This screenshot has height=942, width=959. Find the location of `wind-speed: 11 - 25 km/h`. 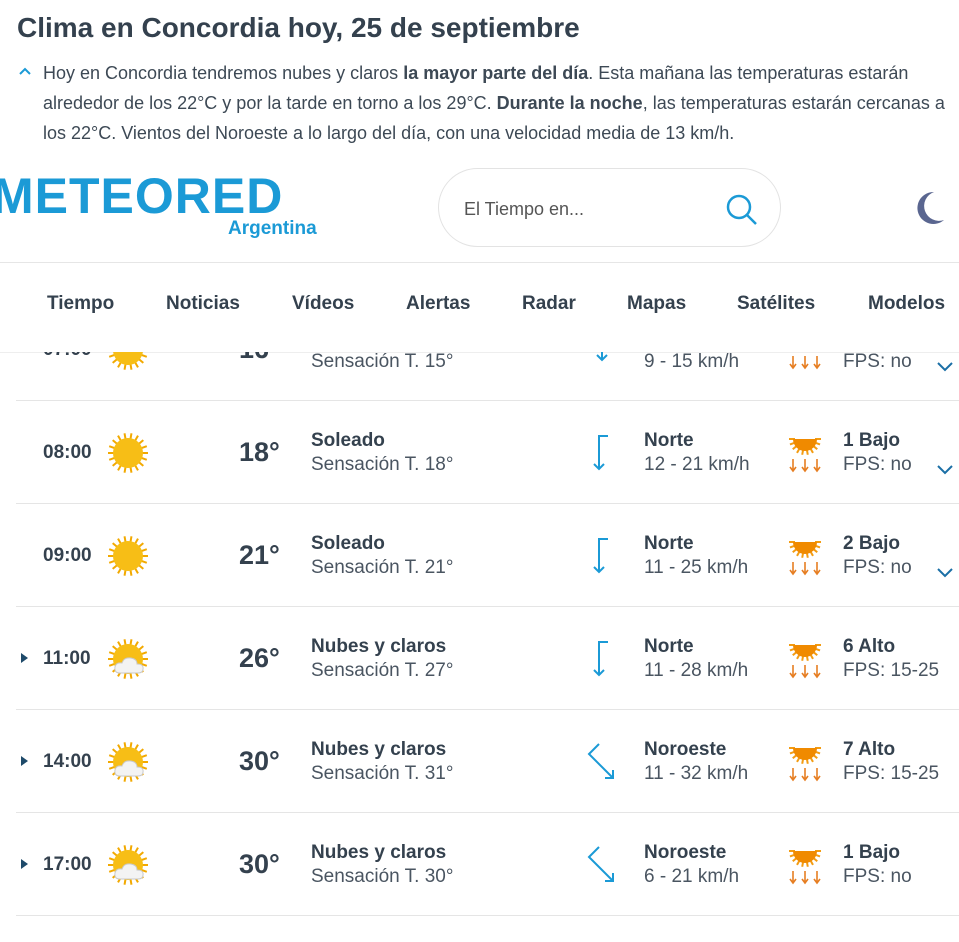

wind-speed: 11 - 25 km/h is located at coordinates (696, 567).